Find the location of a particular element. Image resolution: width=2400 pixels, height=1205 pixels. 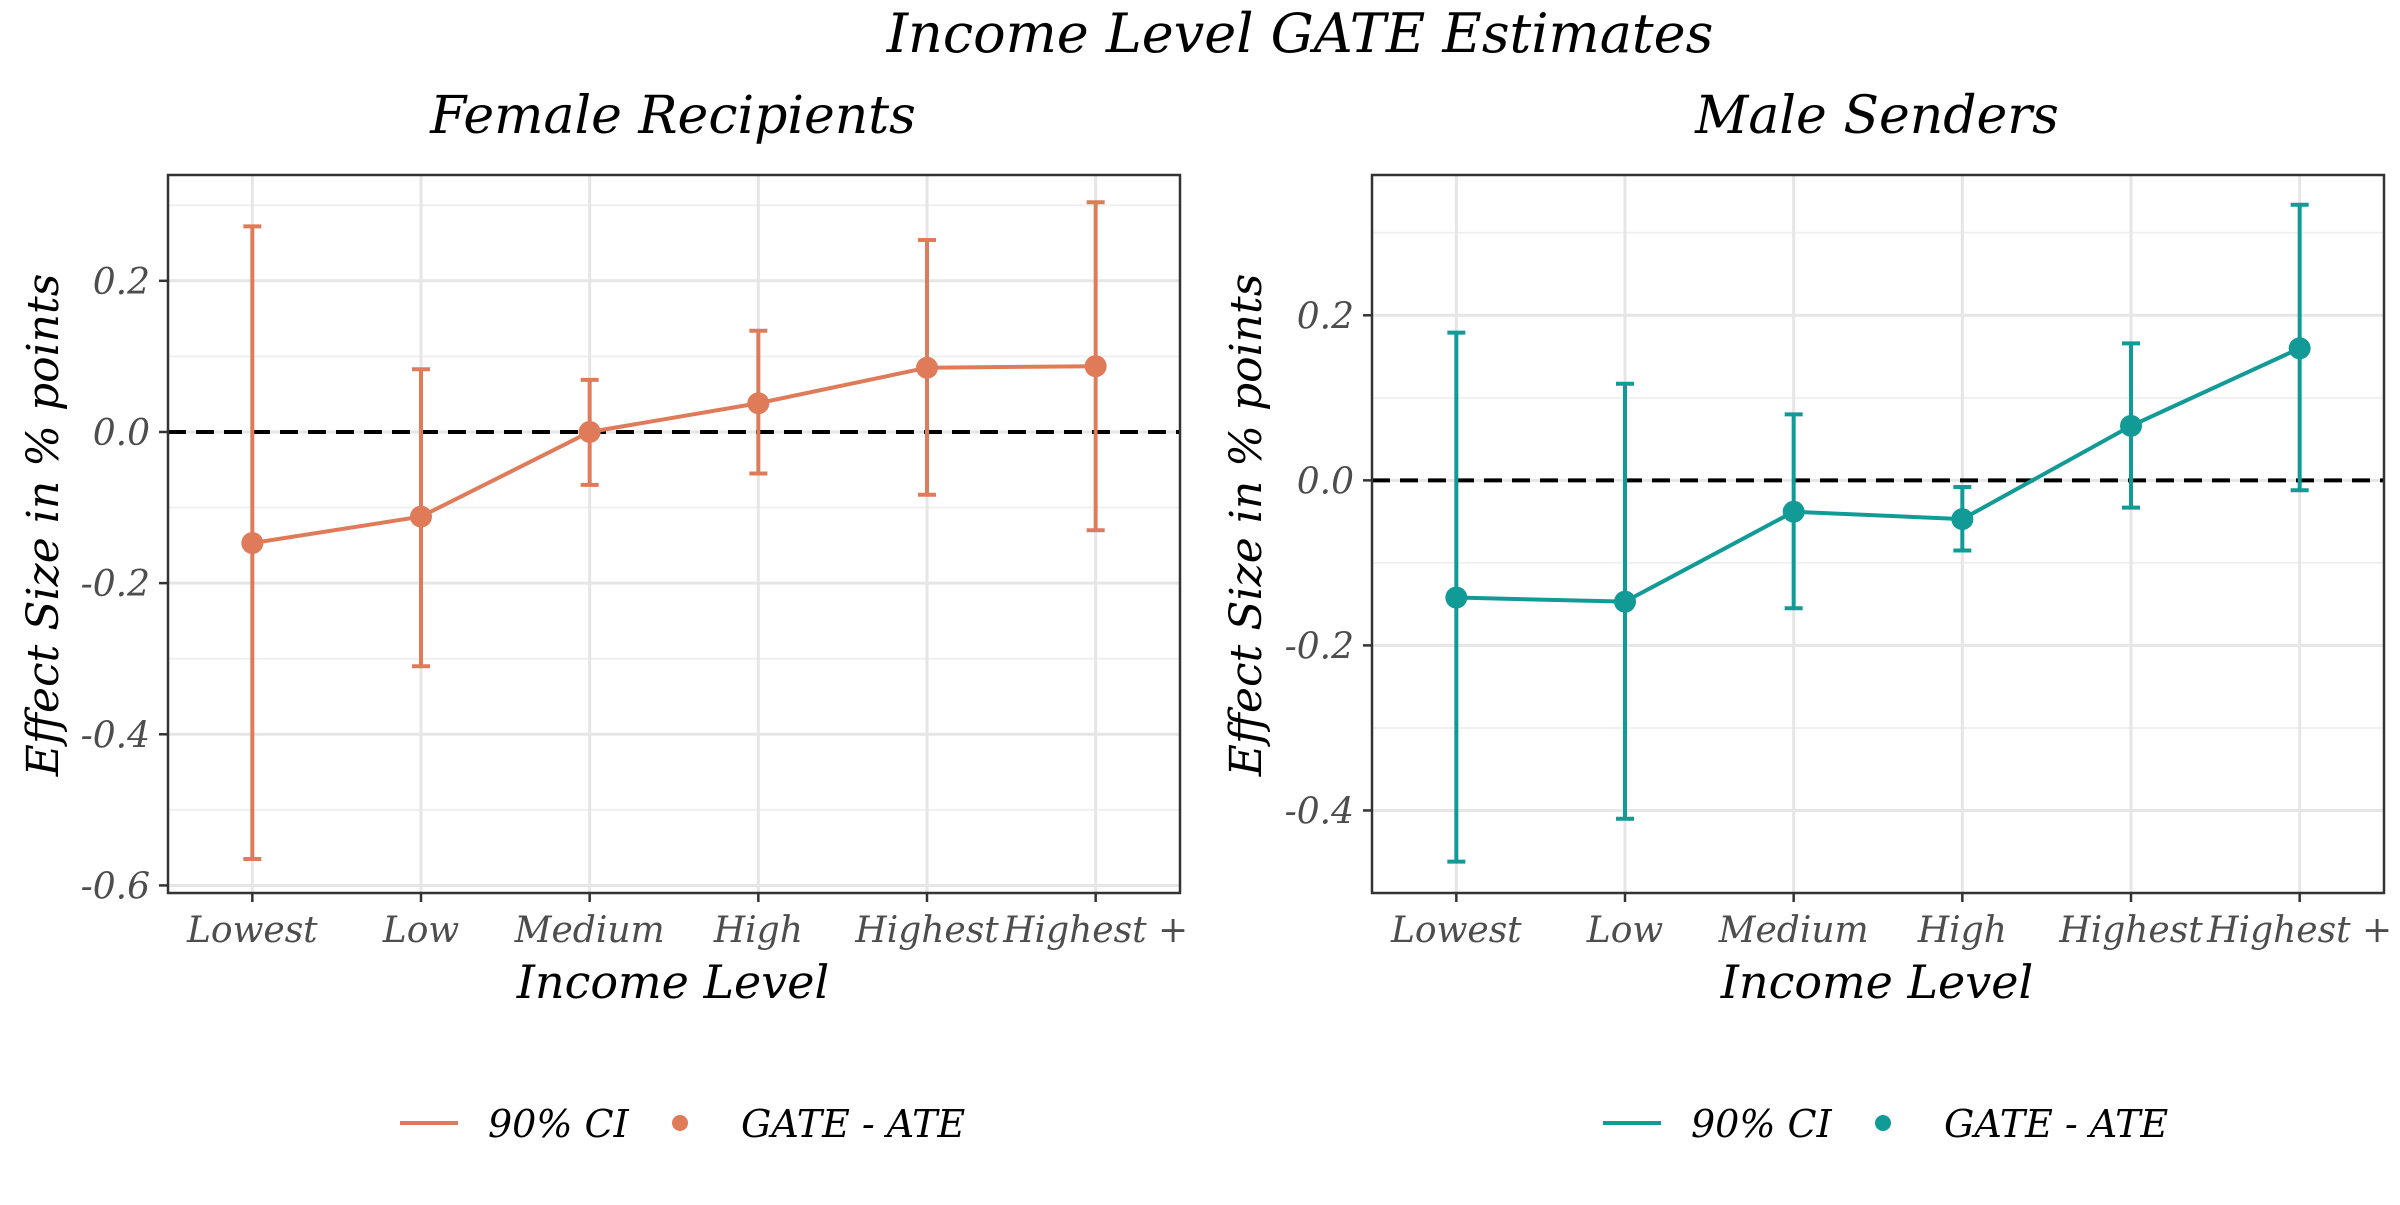

legend-female-recipients: 90% CI GATE - ATE is located at coordinates (683, 1124).